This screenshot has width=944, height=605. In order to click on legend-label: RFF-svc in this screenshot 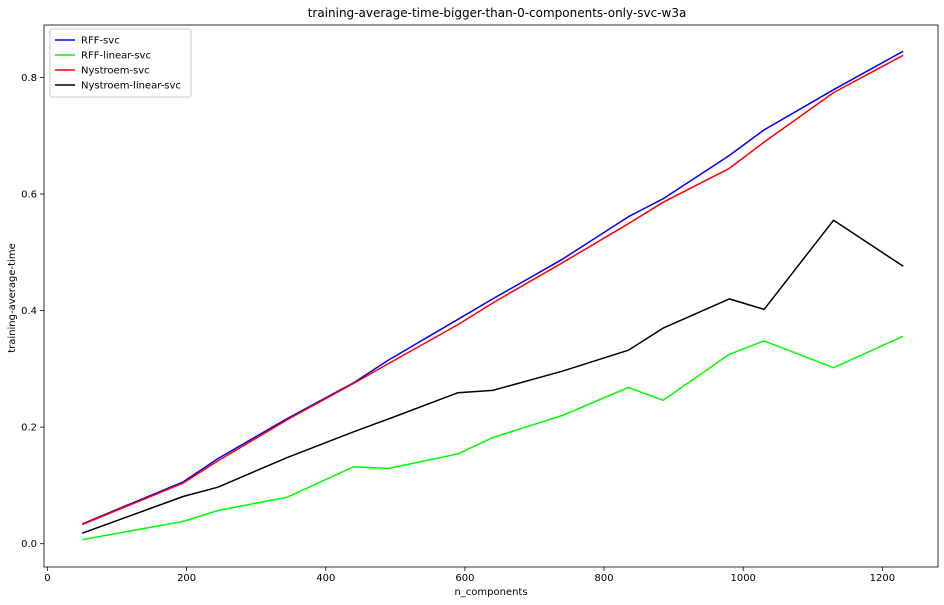, I will do `click(100, 41)`.